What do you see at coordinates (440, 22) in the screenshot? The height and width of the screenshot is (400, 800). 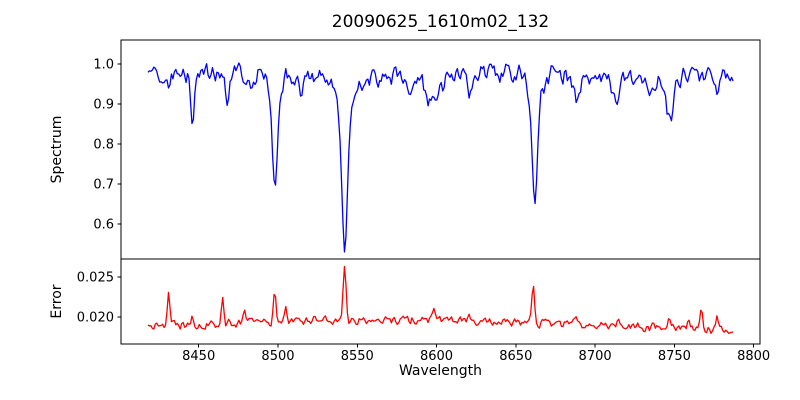 I see `chart-title: 20090625_1610m02_132` at bounding box center [440, 22].